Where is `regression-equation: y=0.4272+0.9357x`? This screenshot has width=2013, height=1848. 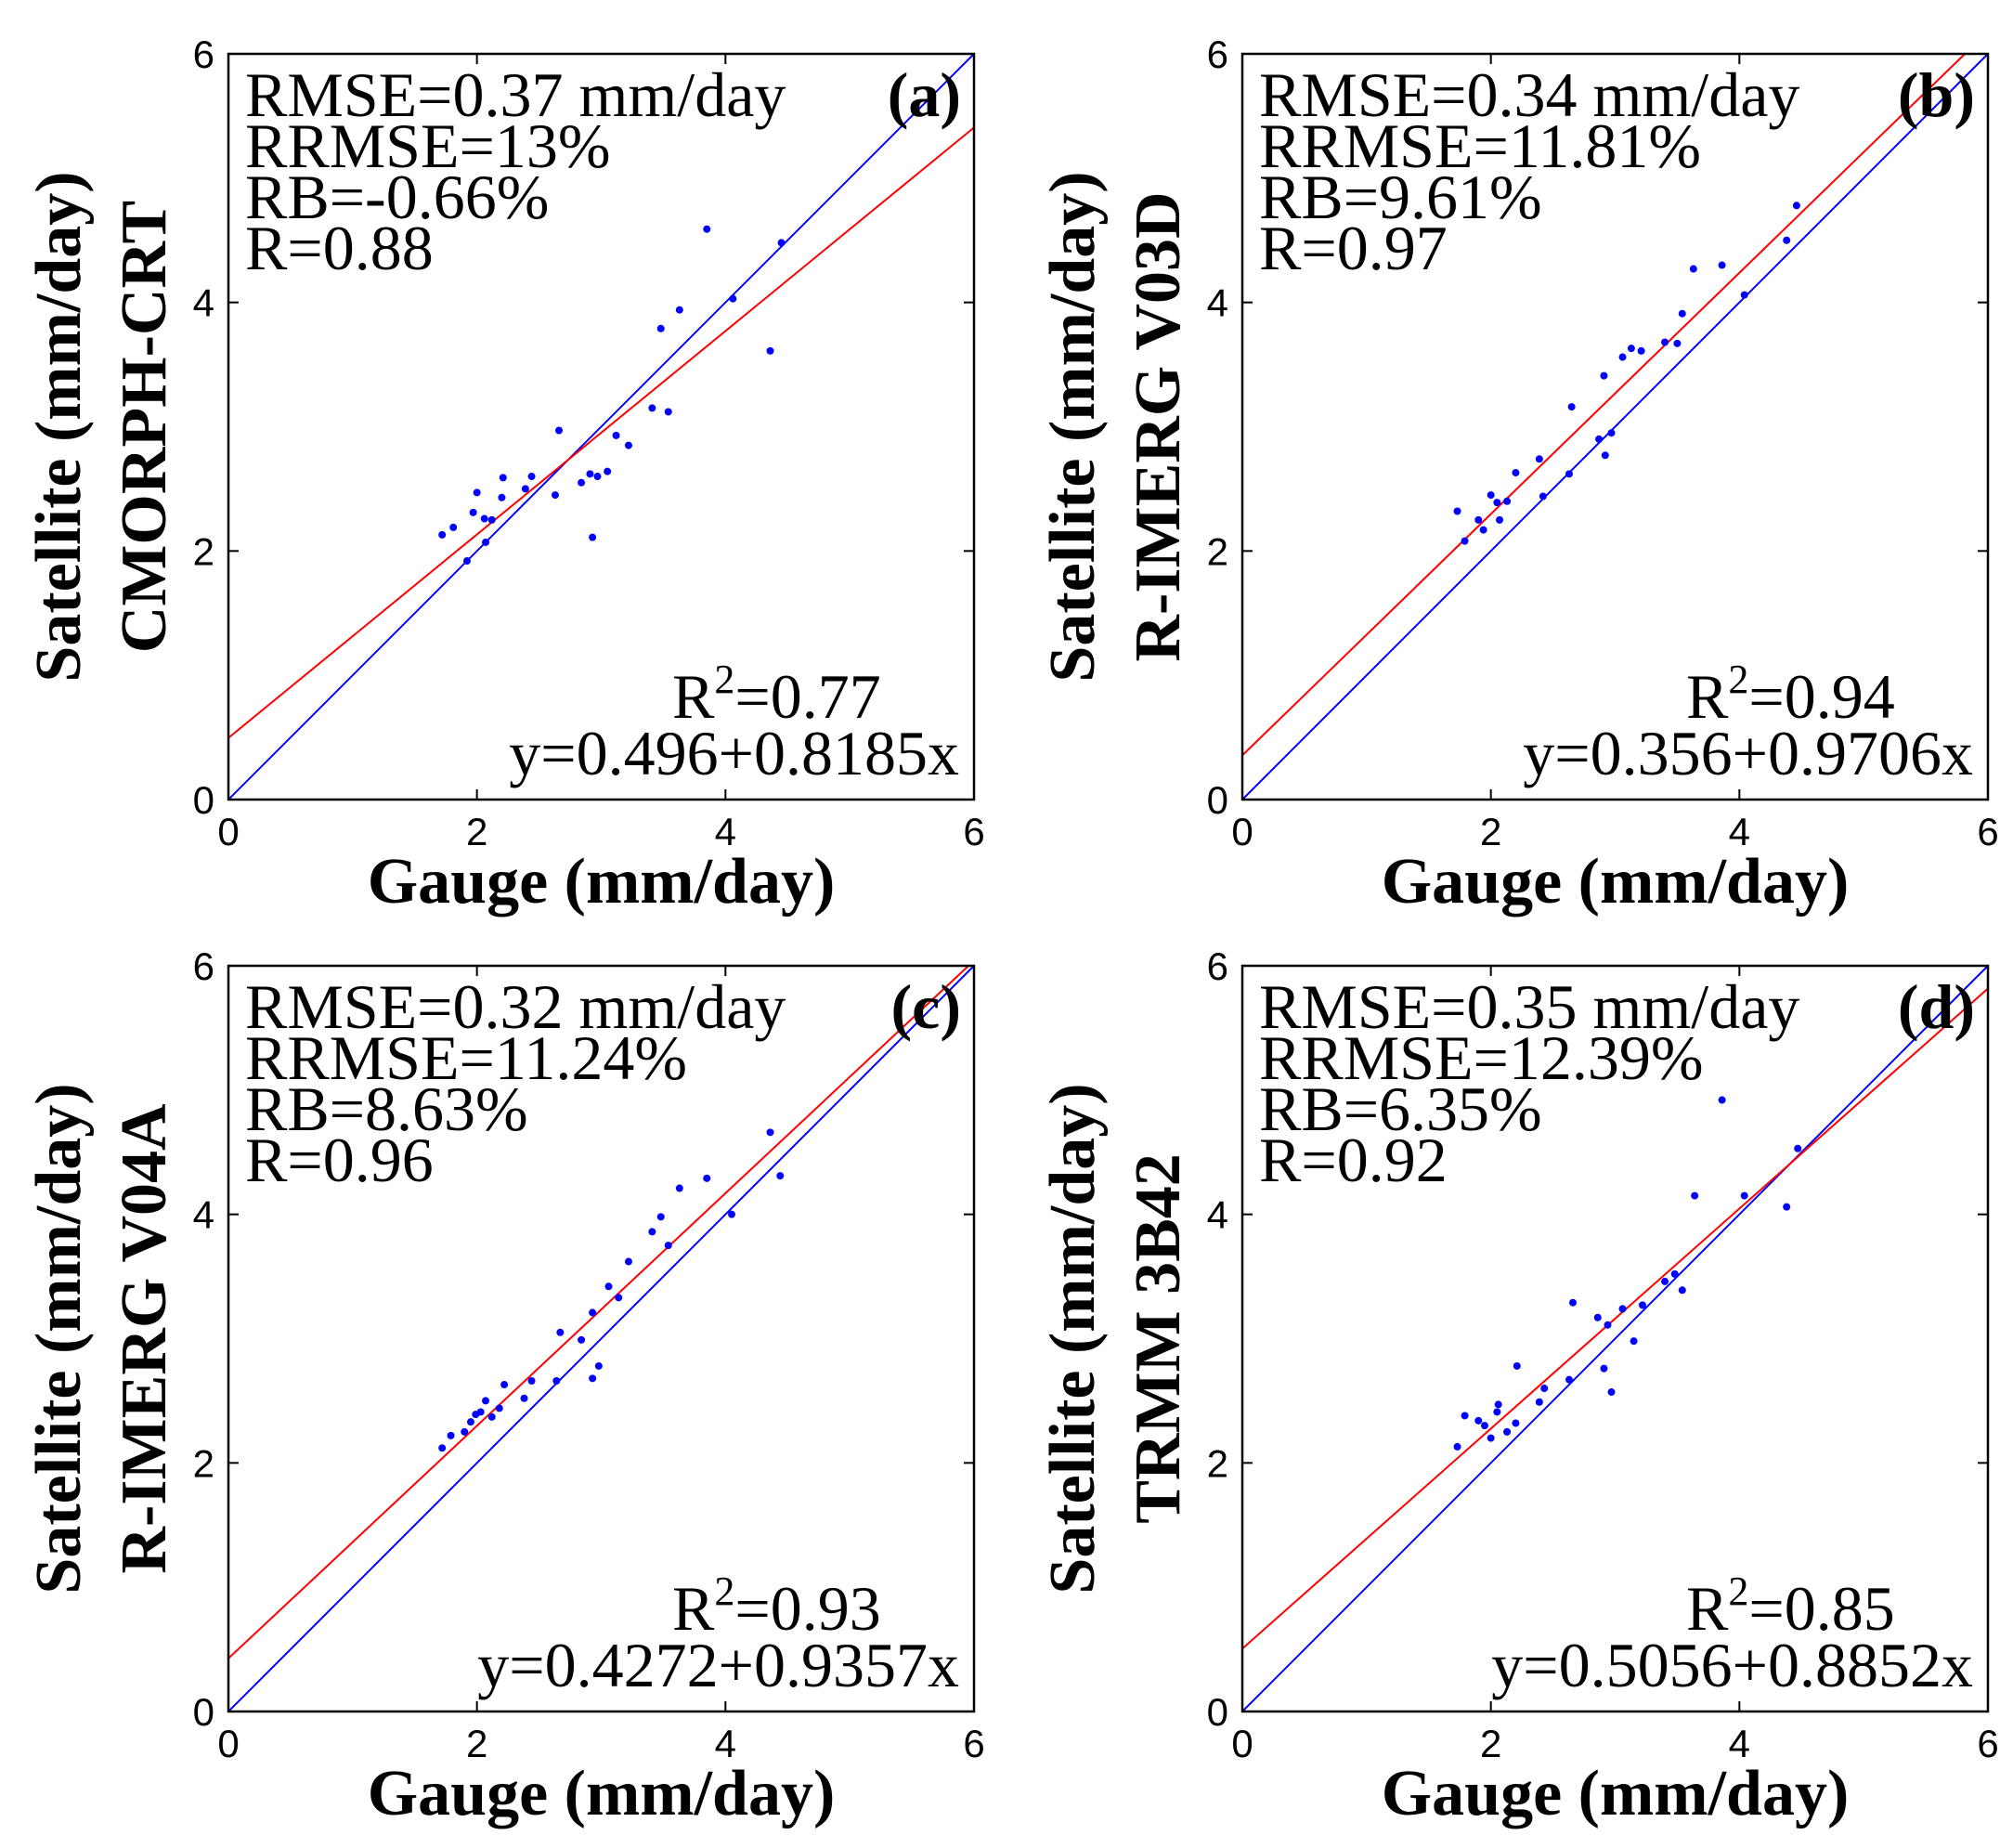 regression-equation: y=0.4272+0.9357x is located at coordinates (718, 1665).